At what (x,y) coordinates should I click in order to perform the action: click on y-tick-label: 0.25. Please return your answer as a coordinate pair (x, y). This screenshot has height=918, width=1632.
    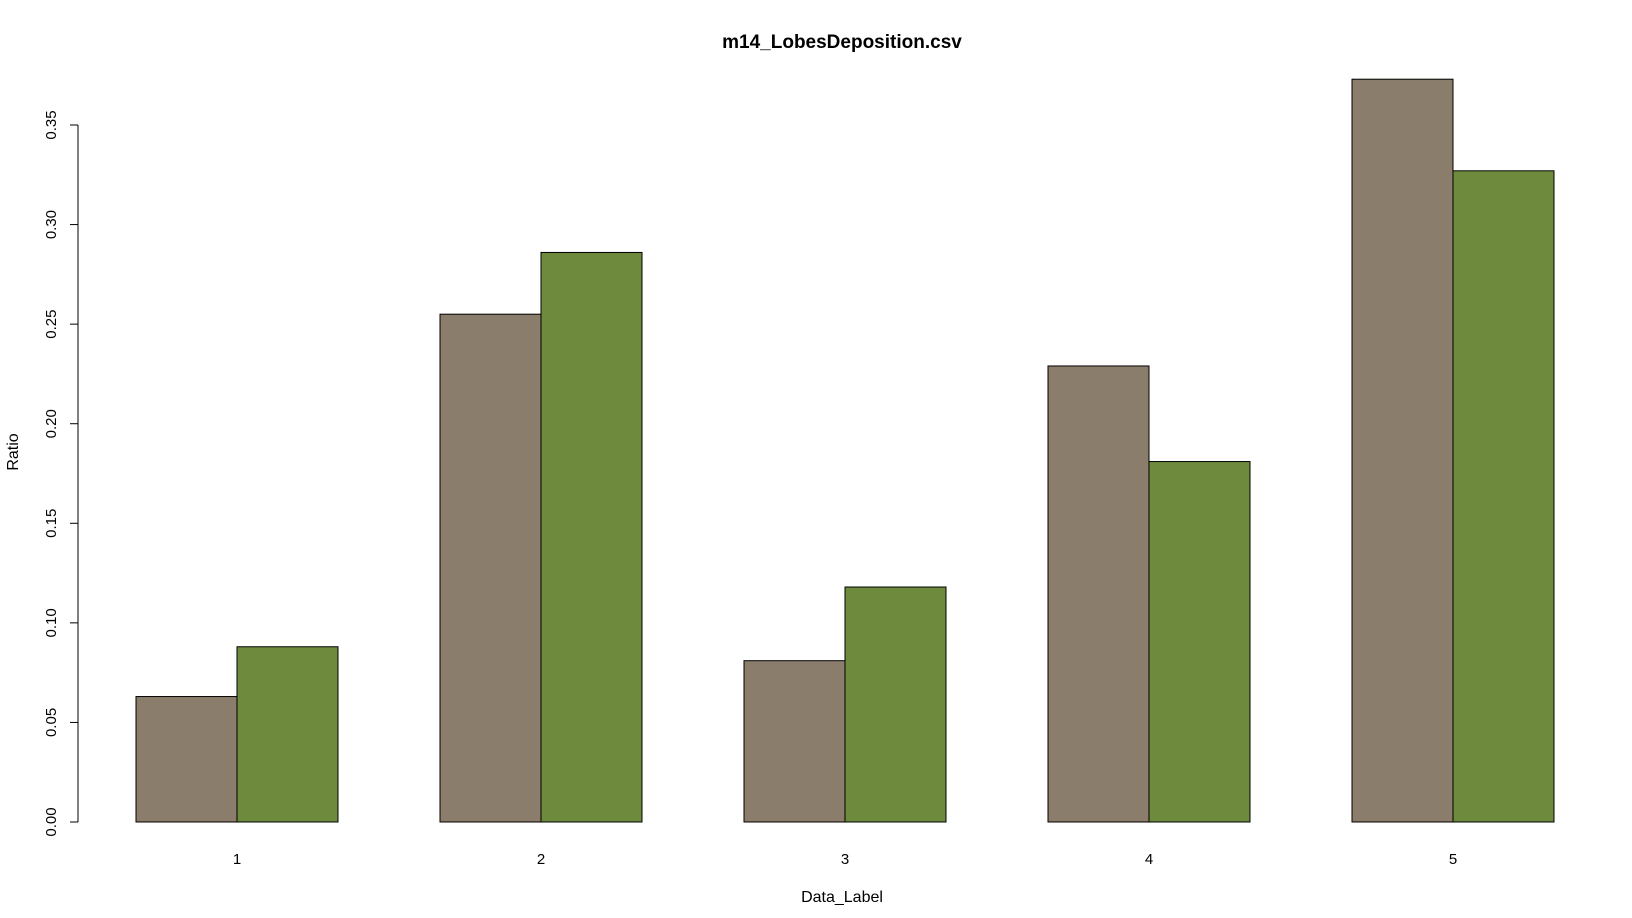
    Looking at the image, I should click on (51, 324).